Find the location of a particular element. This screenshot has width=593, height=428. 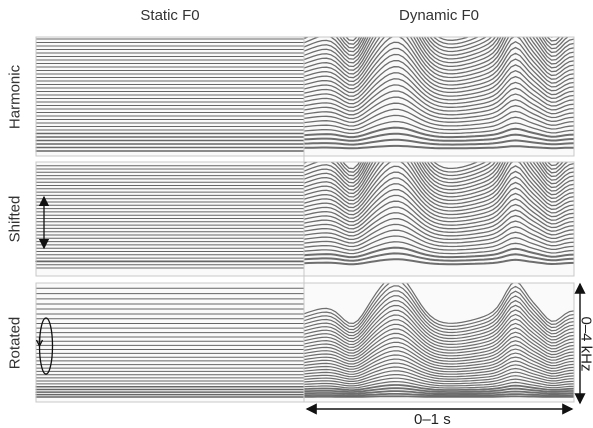

panel-harmonic-static is located at coordinates (170, 96).